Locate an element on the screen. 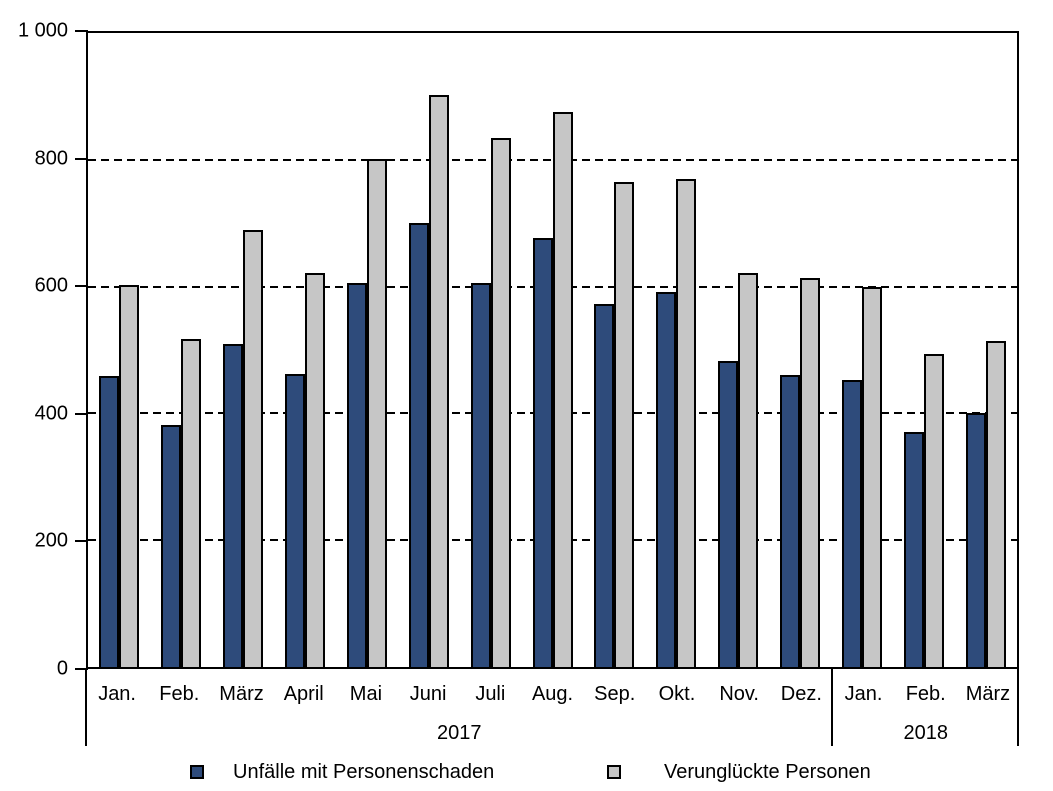 This screenshot has height=791, width=1053. x-axis-label-10: Nov. is located at coordinates (739, 694).